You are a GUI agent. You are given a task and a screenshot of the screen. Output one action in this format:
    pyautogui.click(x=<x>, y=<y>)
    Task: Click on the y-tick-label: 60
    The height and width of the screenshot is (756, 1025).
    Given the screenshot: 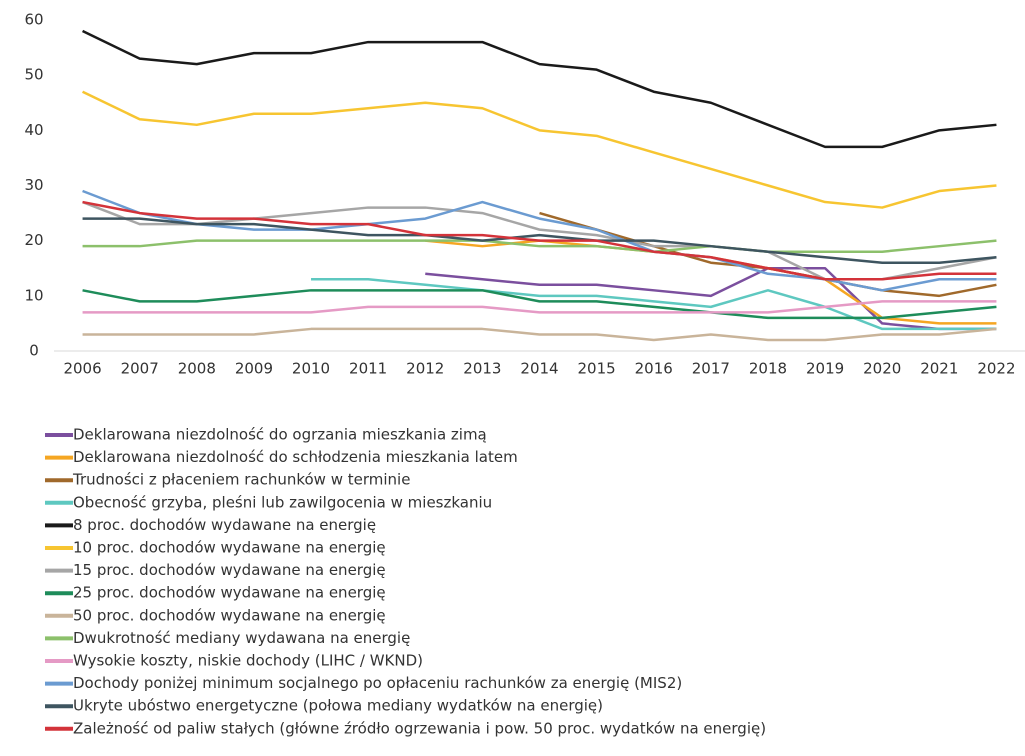 What is the action you would take?
    pyautogui.click(x=33, y=20)
    